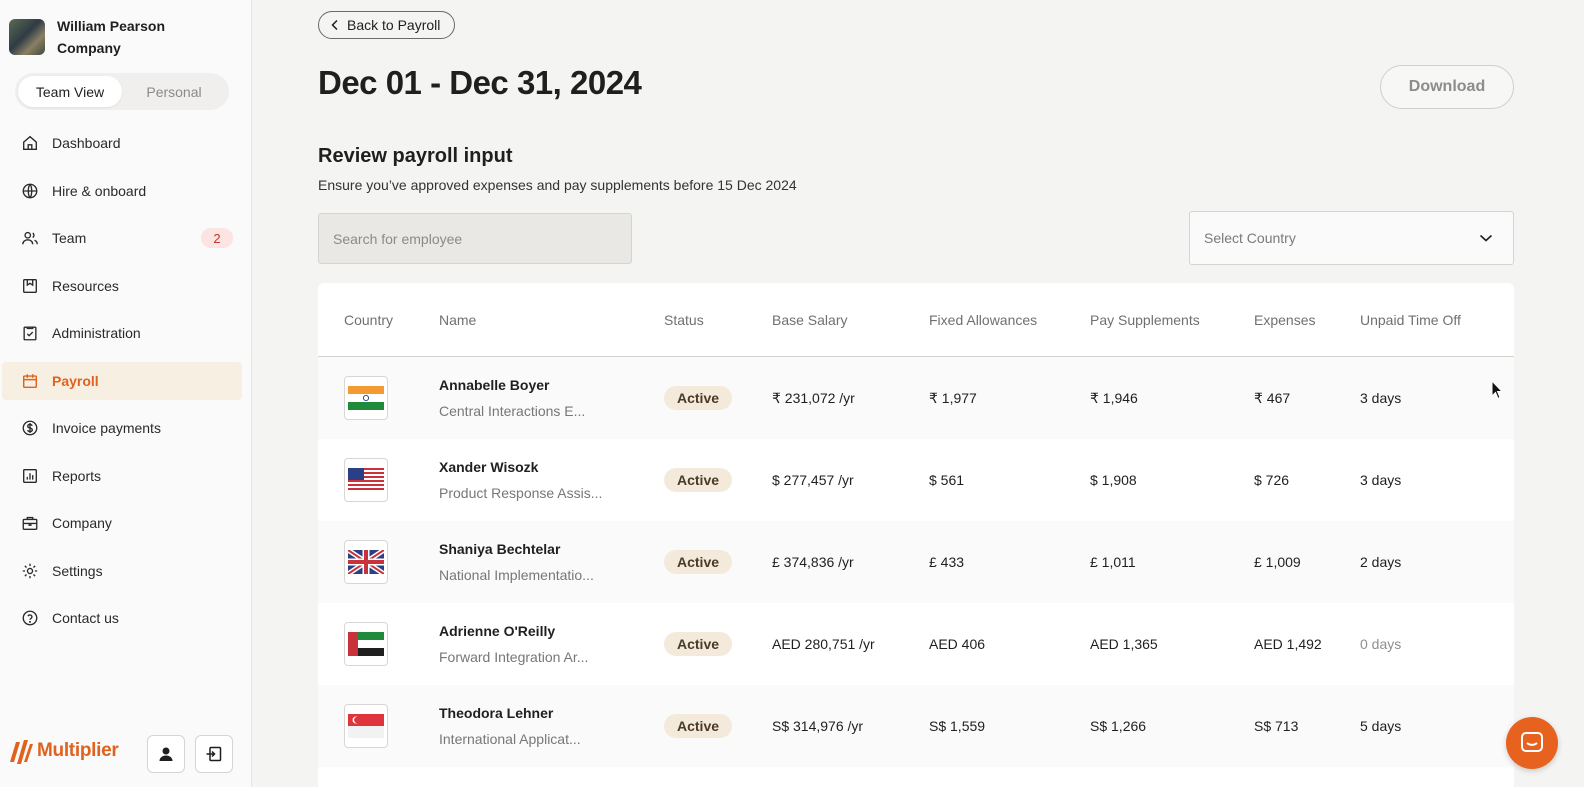 This screenshot has height=787, width=1584. I want to click on fixed-allowances: ₹ 1,977, so click(953, 398).